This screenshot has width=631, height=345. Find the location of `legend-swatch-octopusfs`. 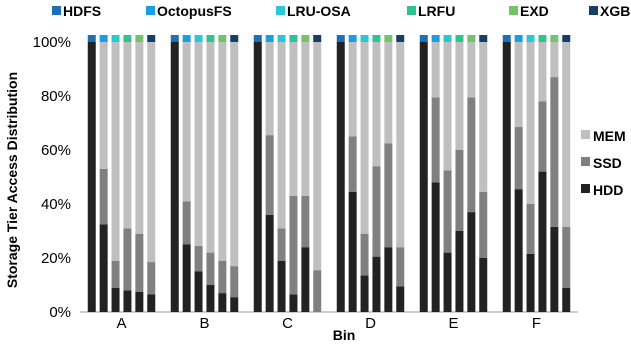

legend-swatch-octopusfs is located at coordinates (150, 10).